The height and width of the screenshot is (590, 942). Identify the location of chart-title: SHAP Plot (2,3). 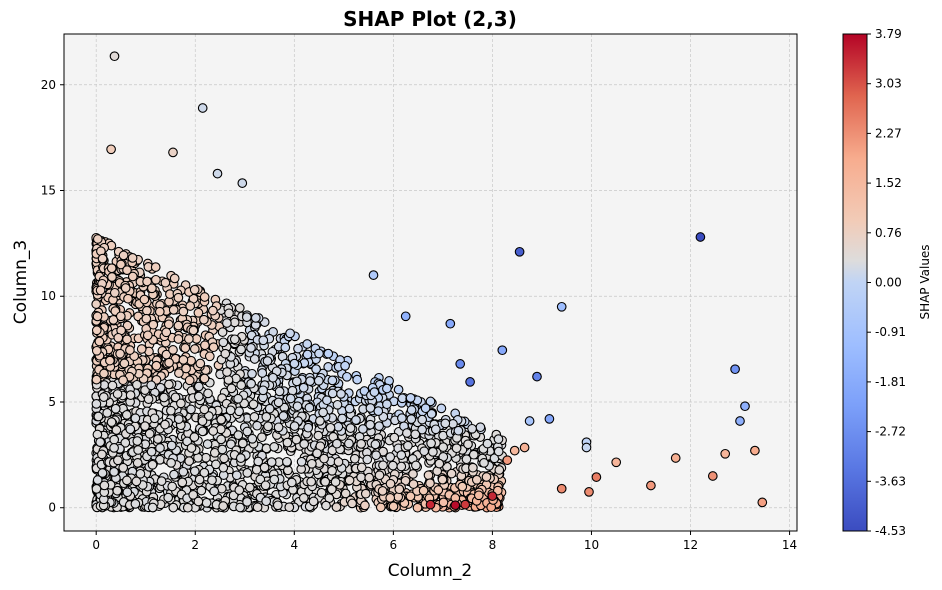
(430, 19).